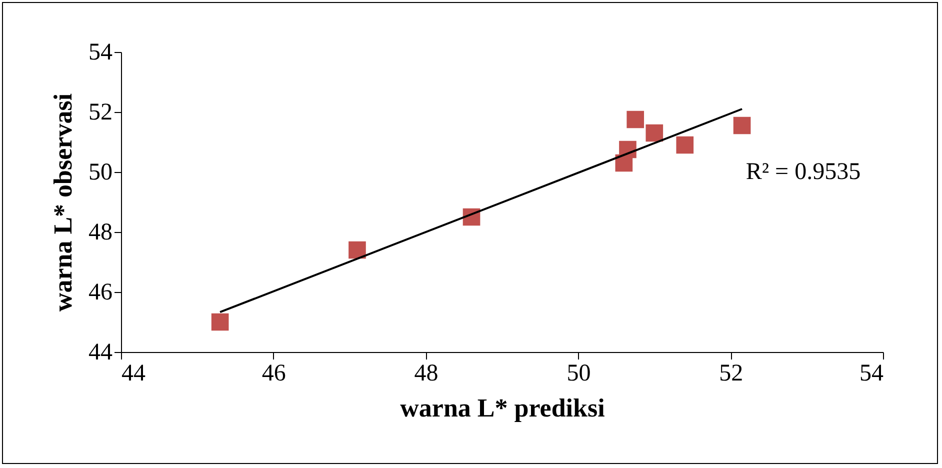 This screenshot has height=468, width=942. I want to click on x-tick-label: 48, so click(426, 373).